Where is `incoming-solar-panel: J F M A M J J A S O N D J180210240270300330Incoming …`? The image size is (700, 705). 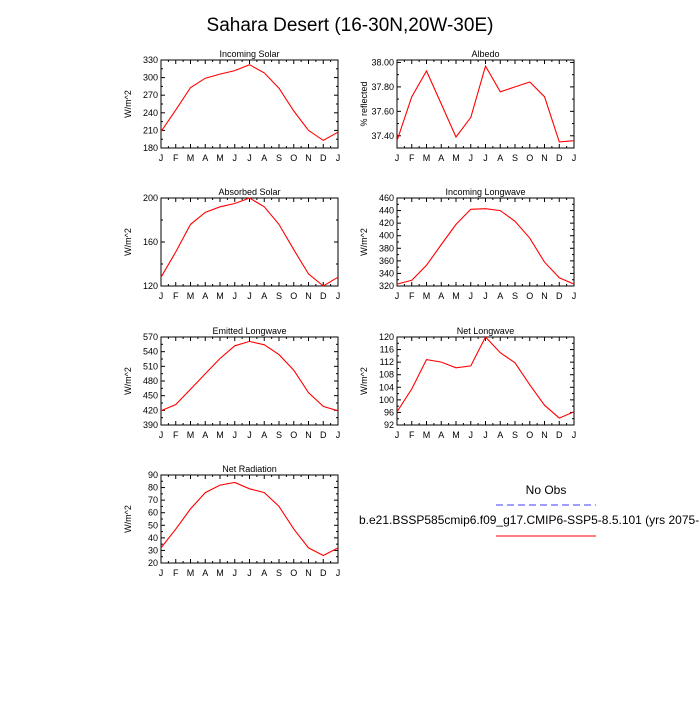
incoming-solar-panel: J F M A M J J A S O N D J180210240270300330Incoming … is located at coordinates (231, 106).